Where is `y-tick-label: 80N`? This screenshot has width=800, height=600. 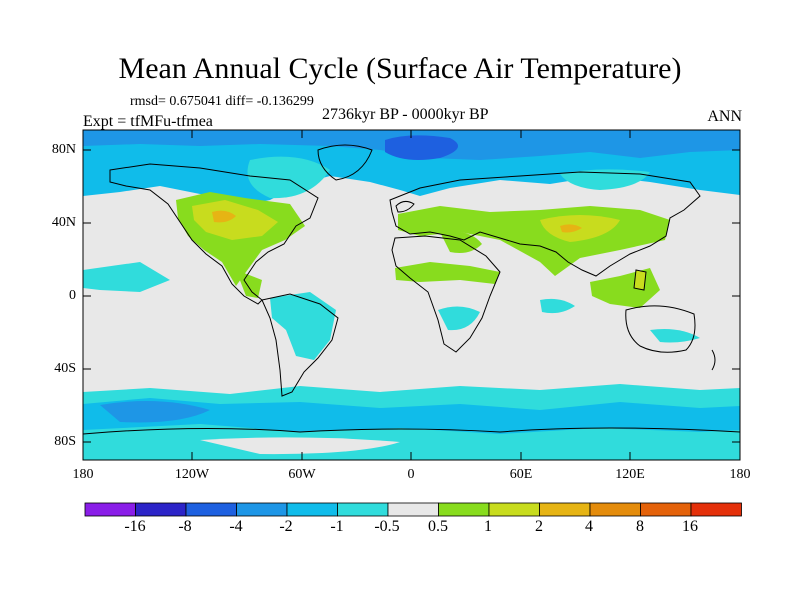 y-tick-label: 80N is located at coordinates (63, 149).